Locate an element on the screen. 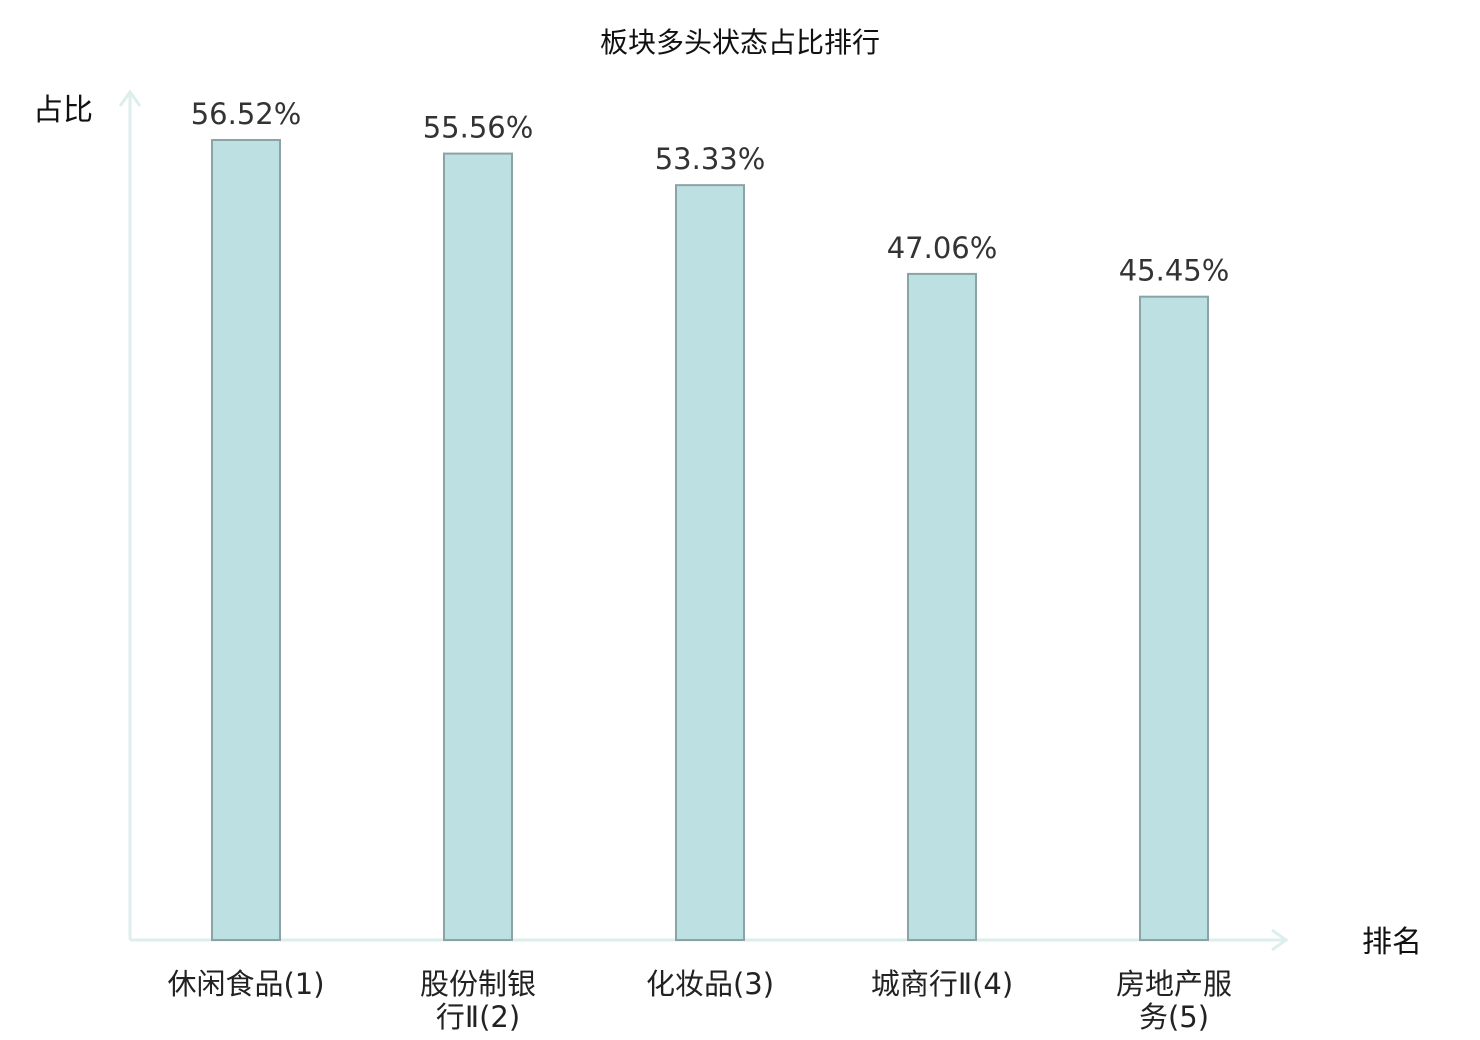 The image size is (1480, 1040). y-axis is located at coordinates (130, 514).